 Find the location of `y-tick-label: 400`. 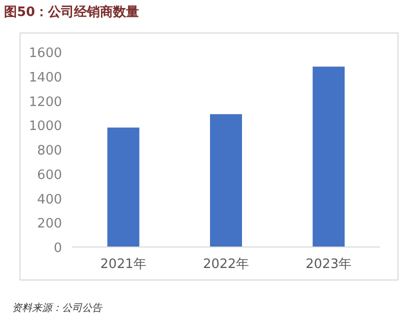

y-tick-label: 400 is located at coordinates (49, 200).